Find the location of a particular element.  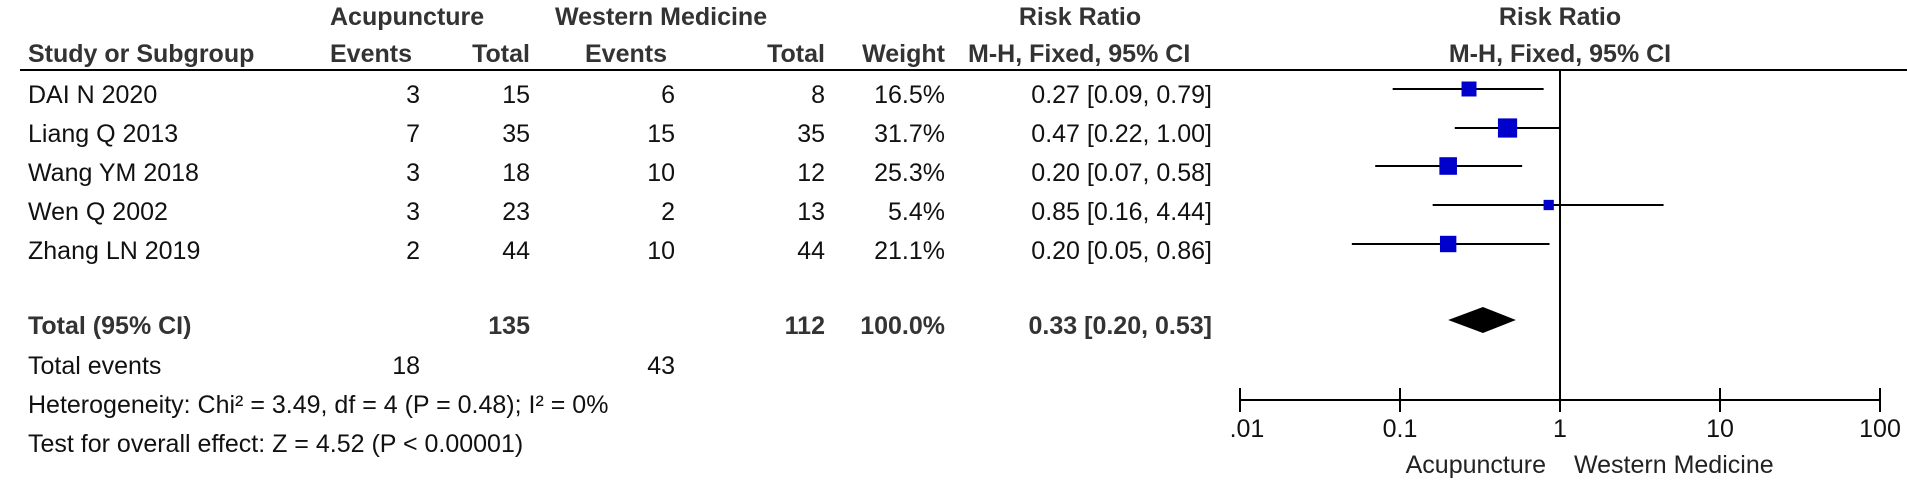

study-name: Zhang LN 2019 is located at coordinates (114, 251).